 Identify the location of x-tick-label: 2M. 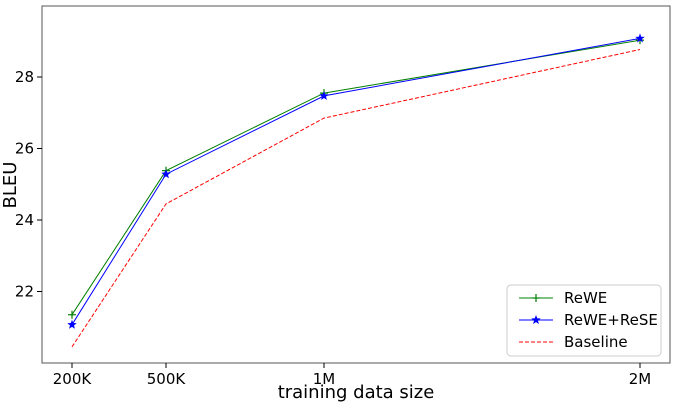
(640, 379).